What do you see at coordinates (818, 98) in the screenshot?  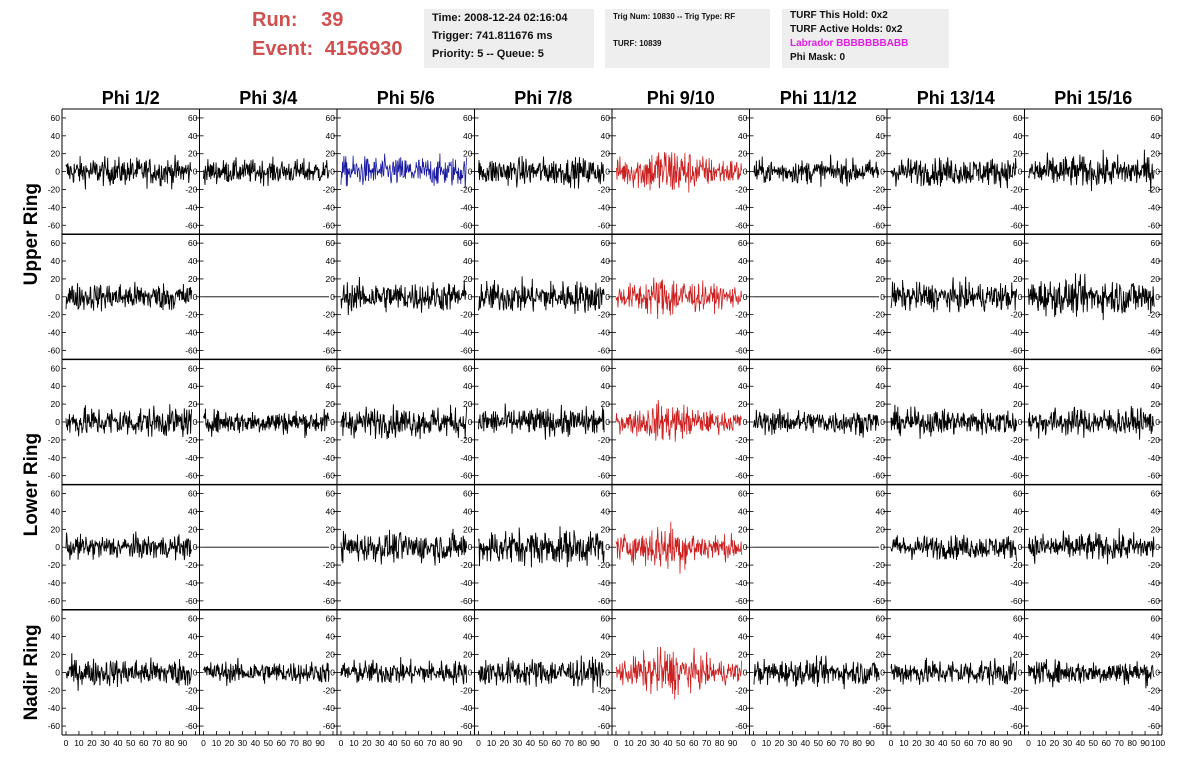 I see `column-header: Phi 11/12` at bounding box center [818, 98].